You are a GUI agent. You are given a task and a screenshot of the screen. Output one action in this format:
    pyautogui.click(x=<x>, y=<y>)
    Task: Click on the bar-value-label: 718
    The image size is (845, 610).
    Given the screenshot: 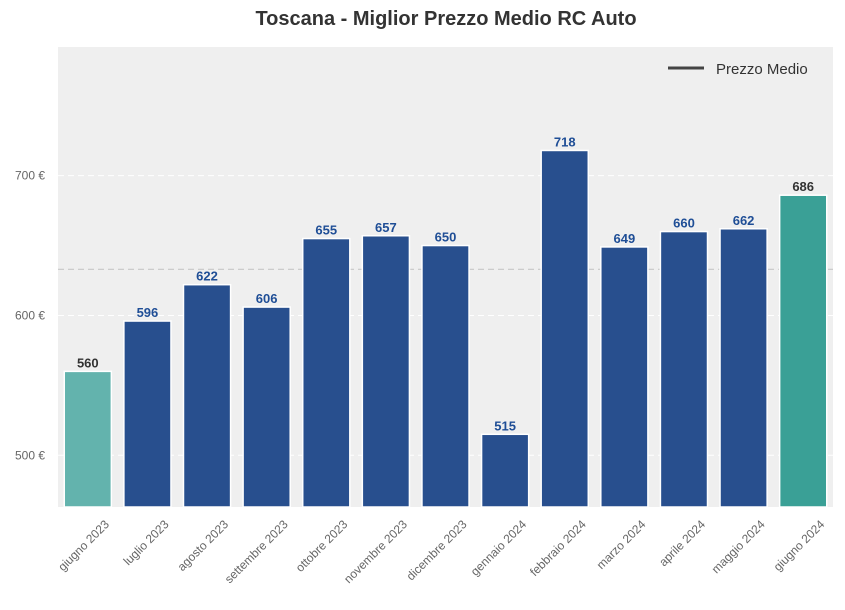 What is the action you would take?
    pyautogui.click(x=565, y=141)
    